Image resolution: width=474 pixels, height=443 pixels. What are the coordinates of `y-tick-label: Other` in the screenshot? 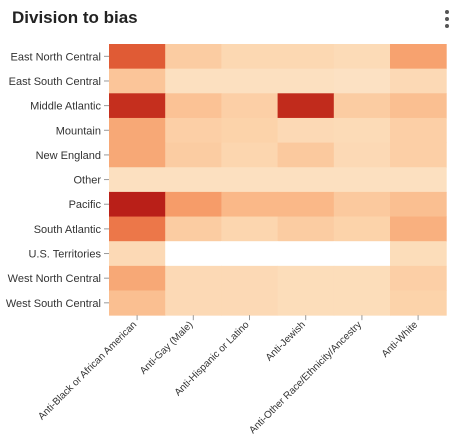 It's located at (87, 181).